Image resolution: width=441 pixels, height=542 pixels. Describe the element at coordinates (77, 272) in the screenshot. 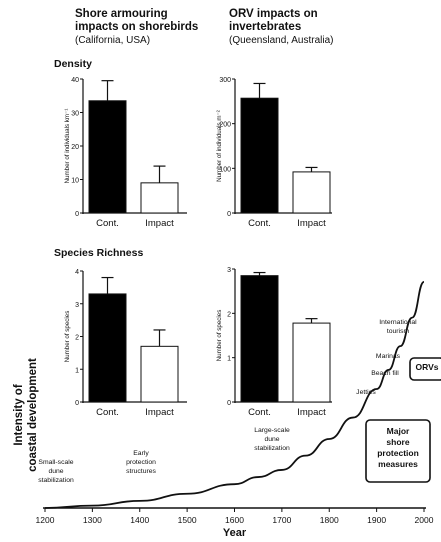

I see `y-tick-label: 4` at that location.